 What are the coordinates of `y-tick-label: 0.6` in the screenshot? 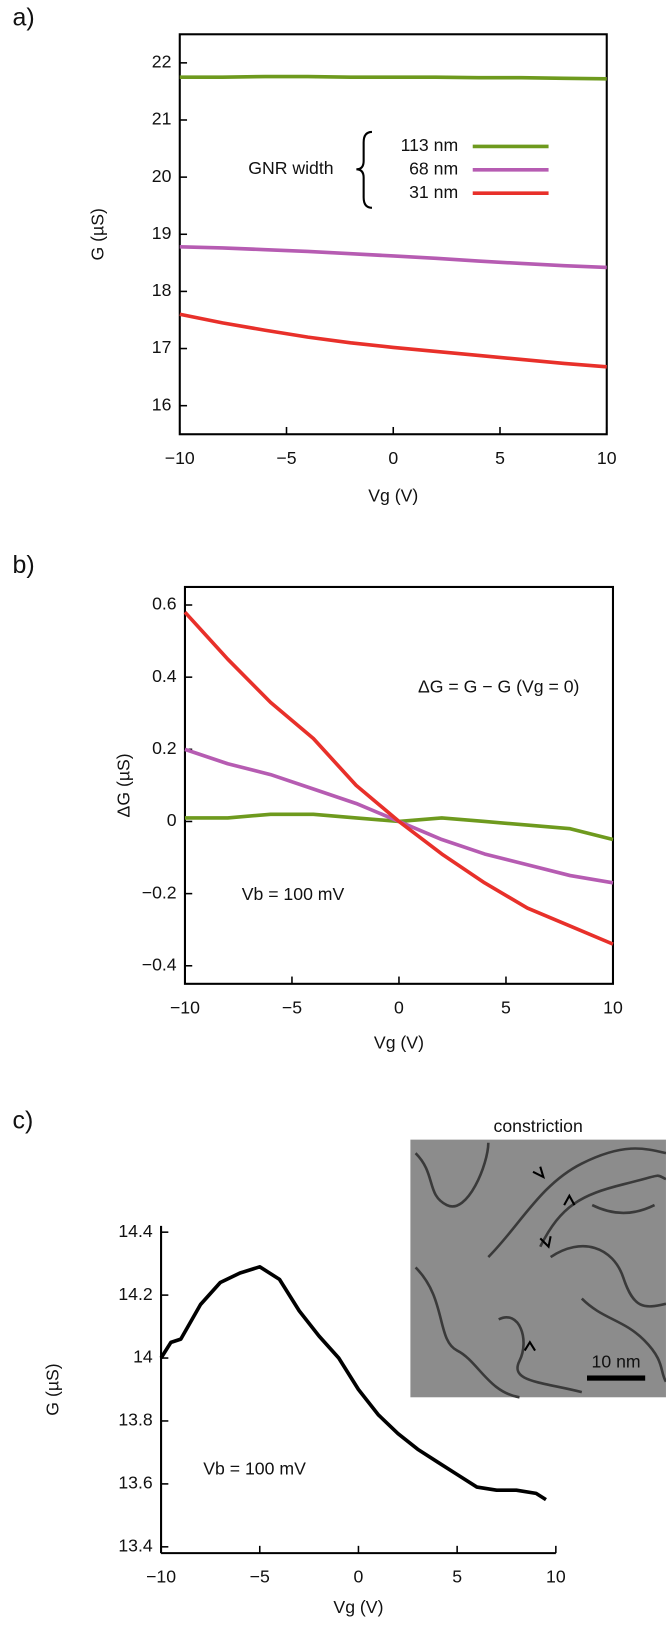 It's located at (164, 604).